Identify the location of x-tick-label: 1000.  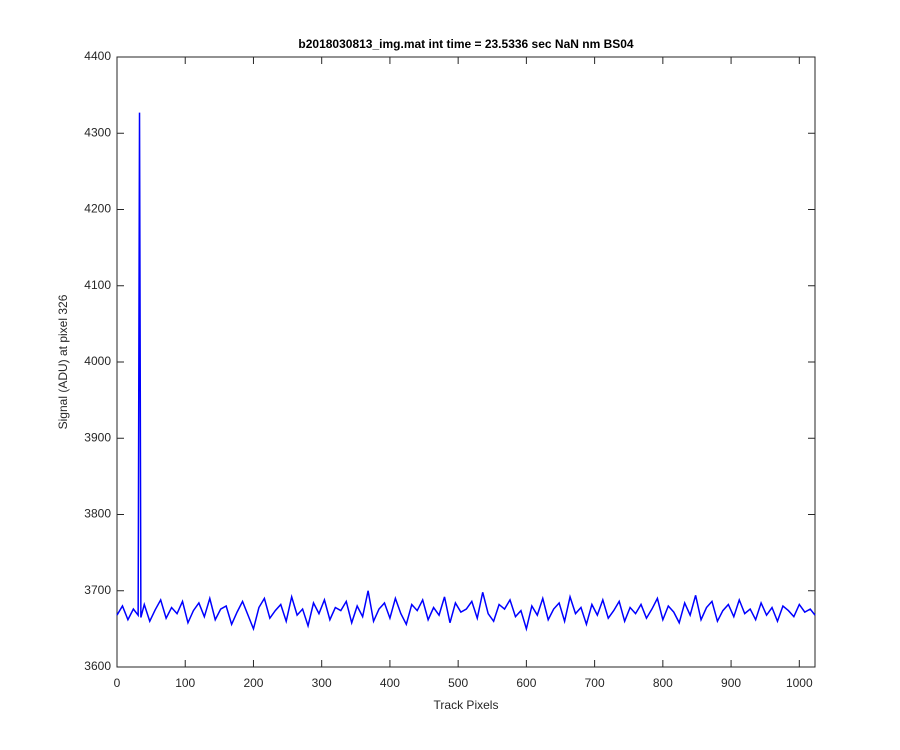
(799, 683).